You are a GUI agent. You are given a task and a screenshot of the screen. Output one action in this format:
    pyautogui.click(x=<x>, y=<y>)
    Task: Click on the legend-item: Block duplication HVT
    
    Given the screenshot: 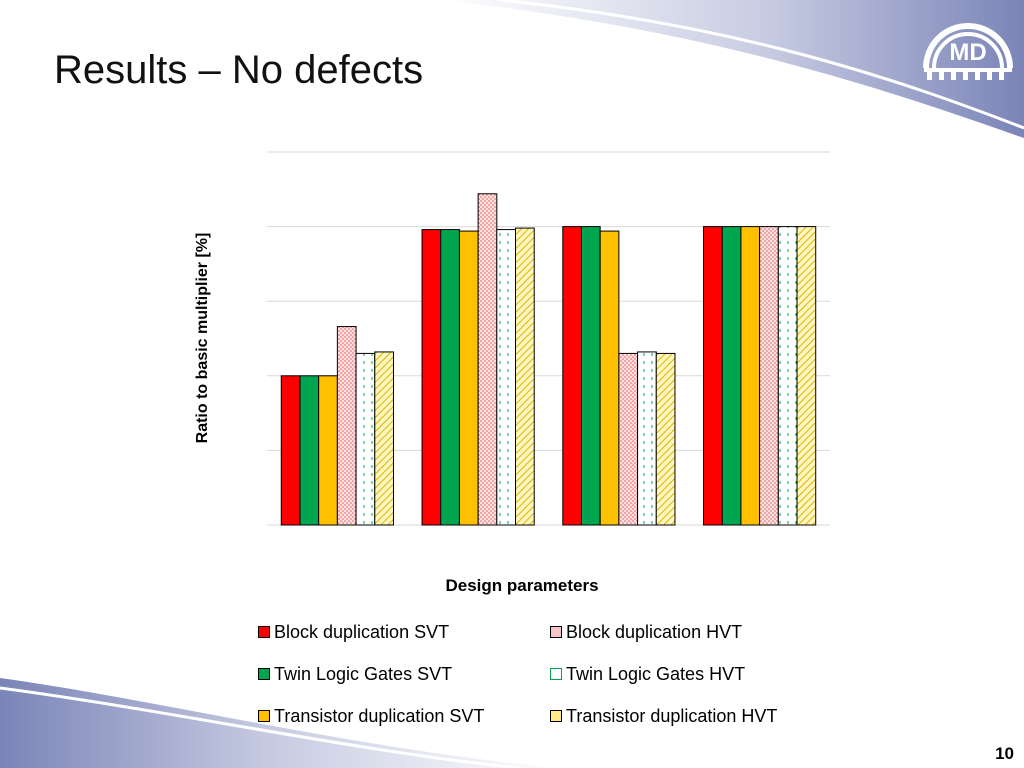 What is the action you would take?
    pyautogui.click(x=646, y=632)
    